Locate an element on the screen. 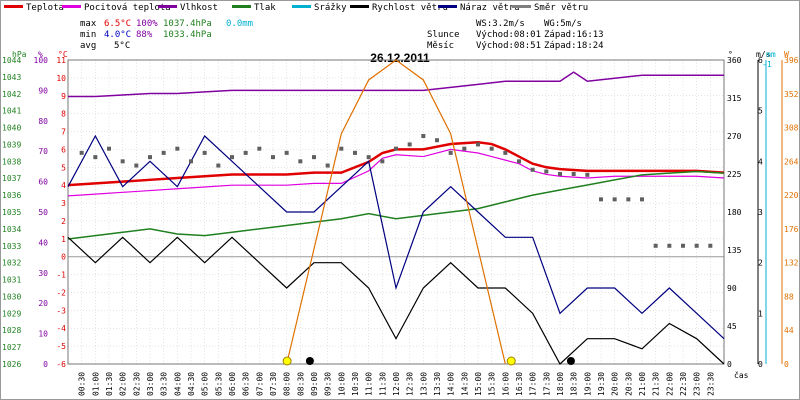  time-tick: 04:00 is located at coordinates (177, 384).